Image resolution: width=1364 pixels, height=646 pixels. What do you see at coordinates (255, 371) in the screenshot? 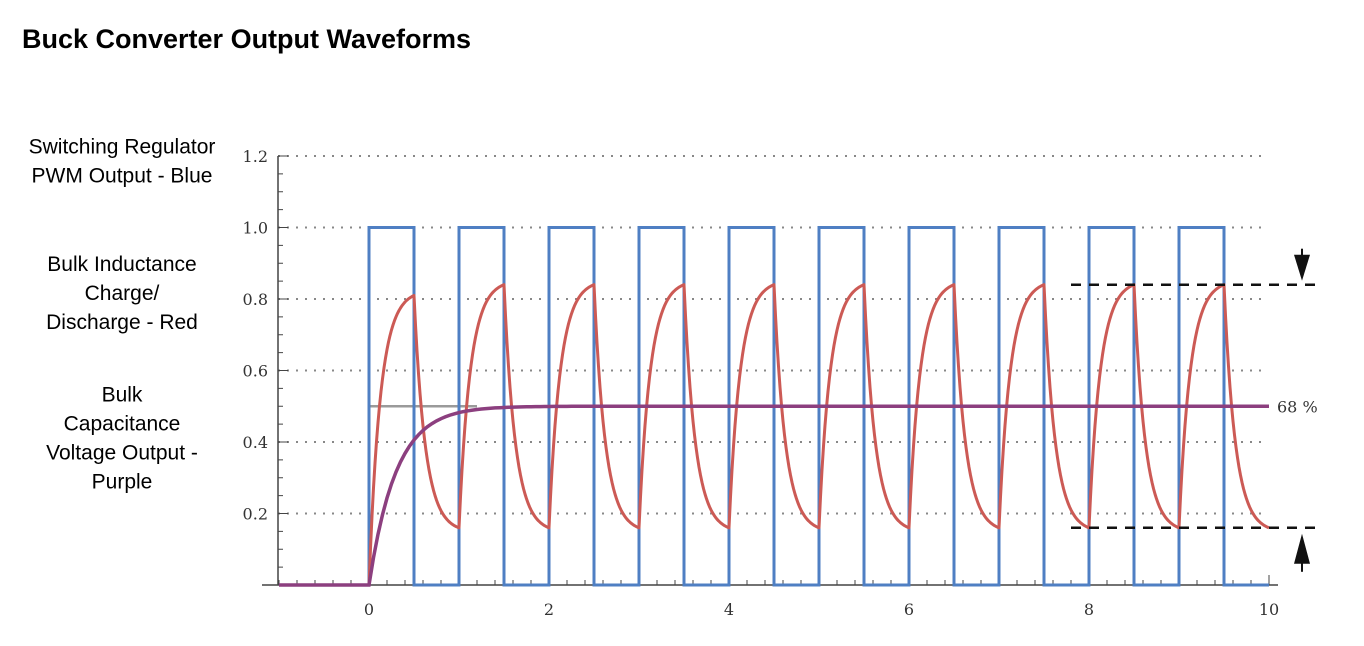
I see `y-tick-label: 0.6` at bounding box center [255, 371].